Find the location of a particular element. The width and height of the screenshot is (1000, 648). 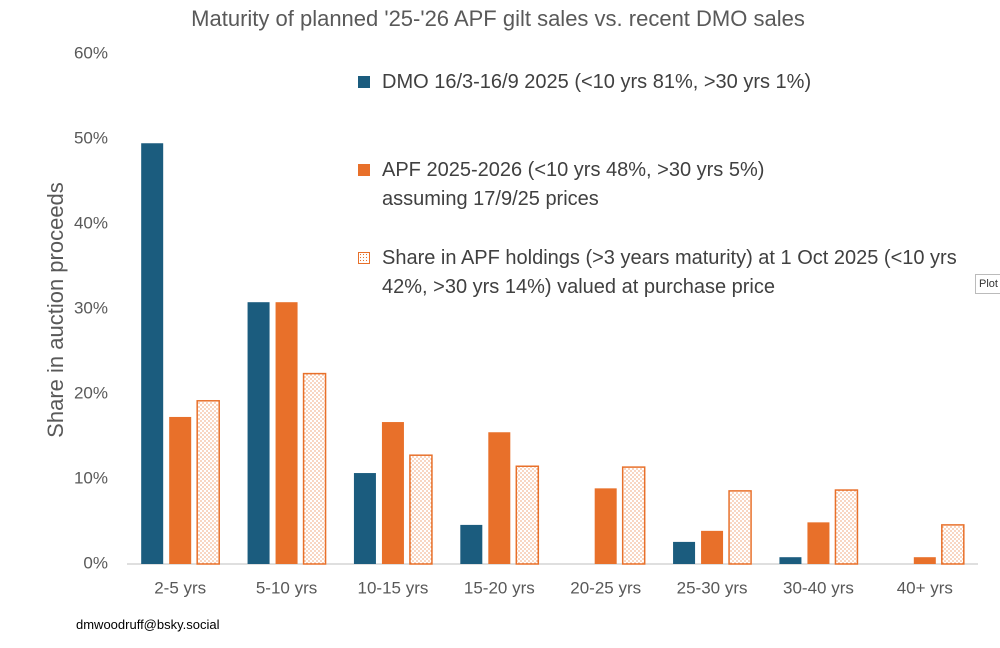

y-tick-label: 10% is located at coordinates (91, 477).